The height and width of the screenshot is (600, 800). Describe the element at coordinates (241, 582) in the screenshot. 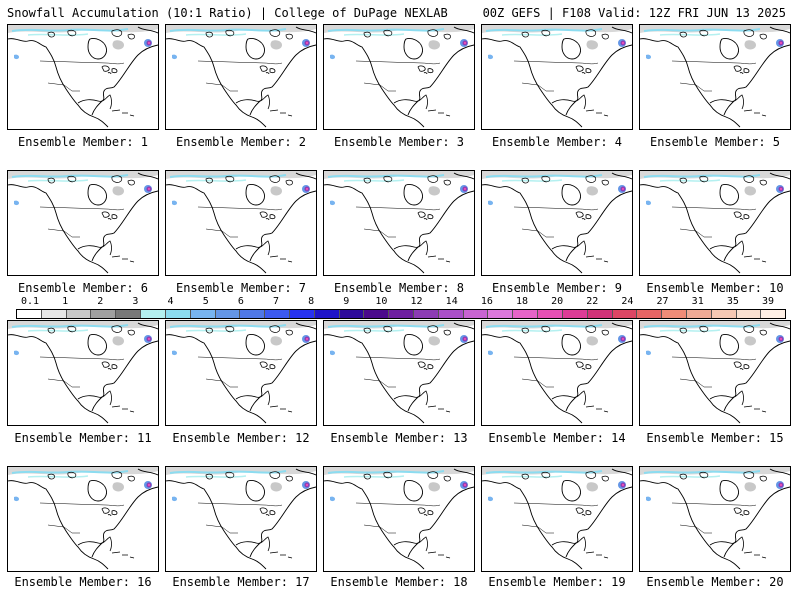

I see `member-caption-17: Ensemble Member: 17` at that location.